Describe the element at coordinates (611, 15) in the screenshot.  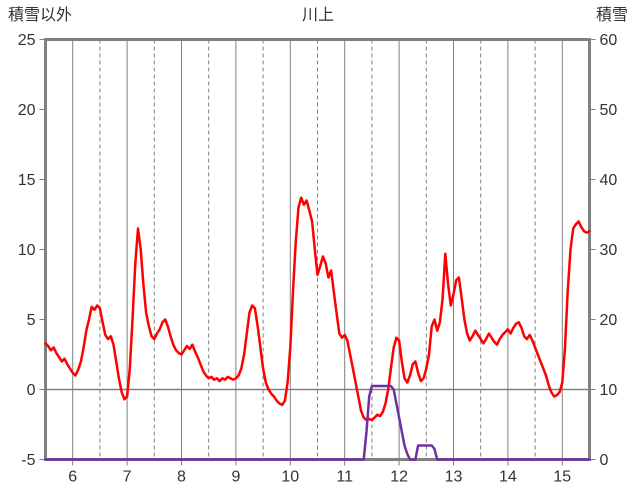
I see `right-axis-title: 積雪` at that location.